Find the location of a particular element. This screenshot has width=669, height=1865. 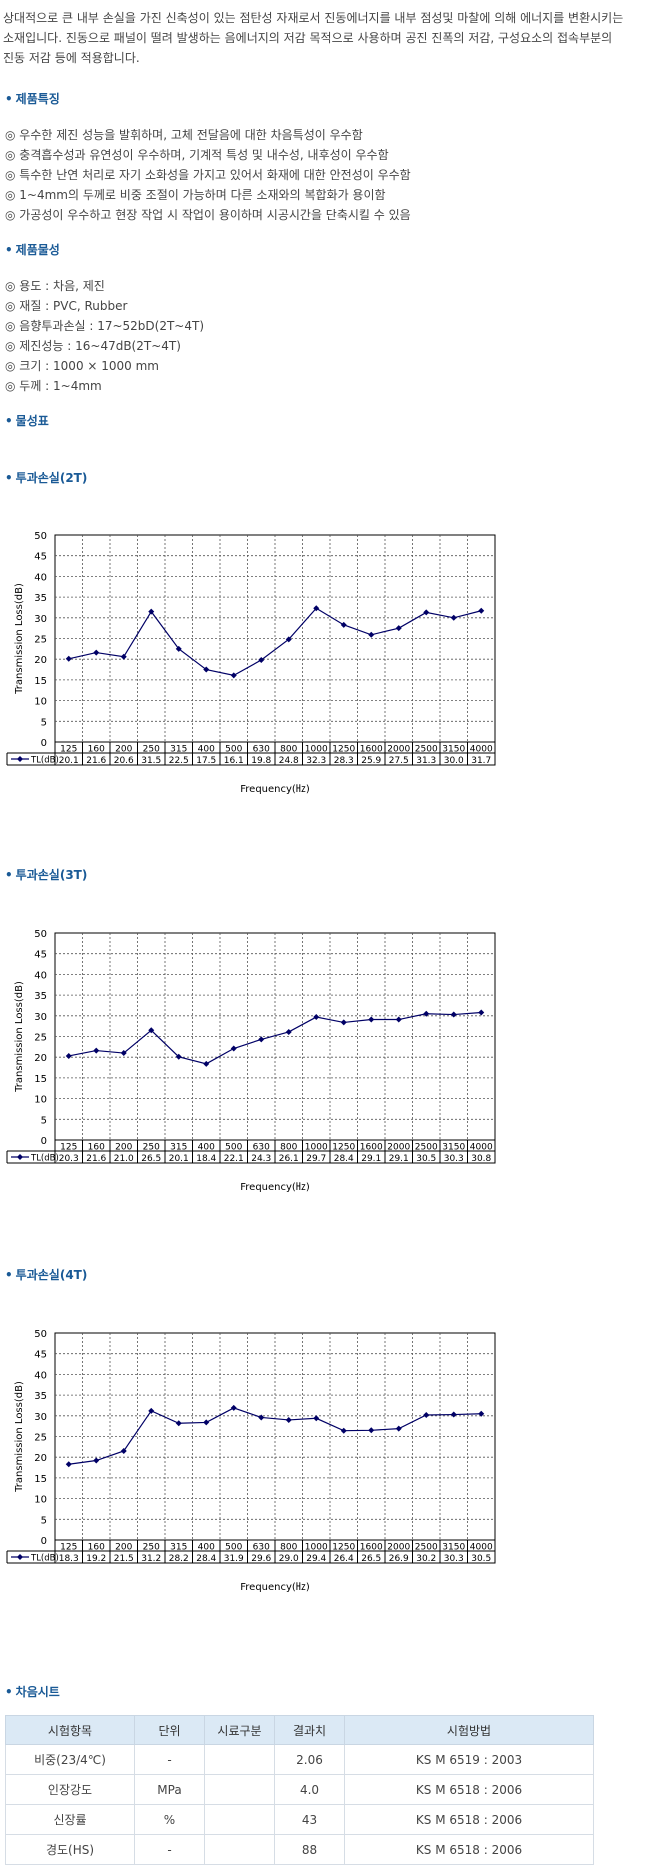

table-row: 신장률 % 43 KS M 6518 : 2006 is located at coordinates (299, 1819).